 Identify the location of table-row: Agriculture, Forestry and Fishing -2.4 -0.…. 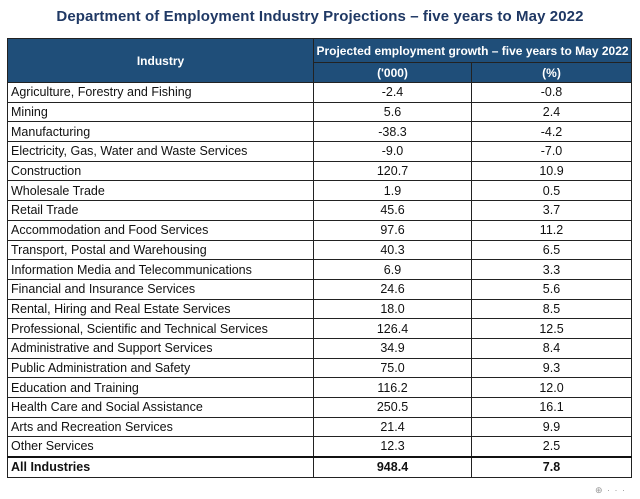
(319, 92).